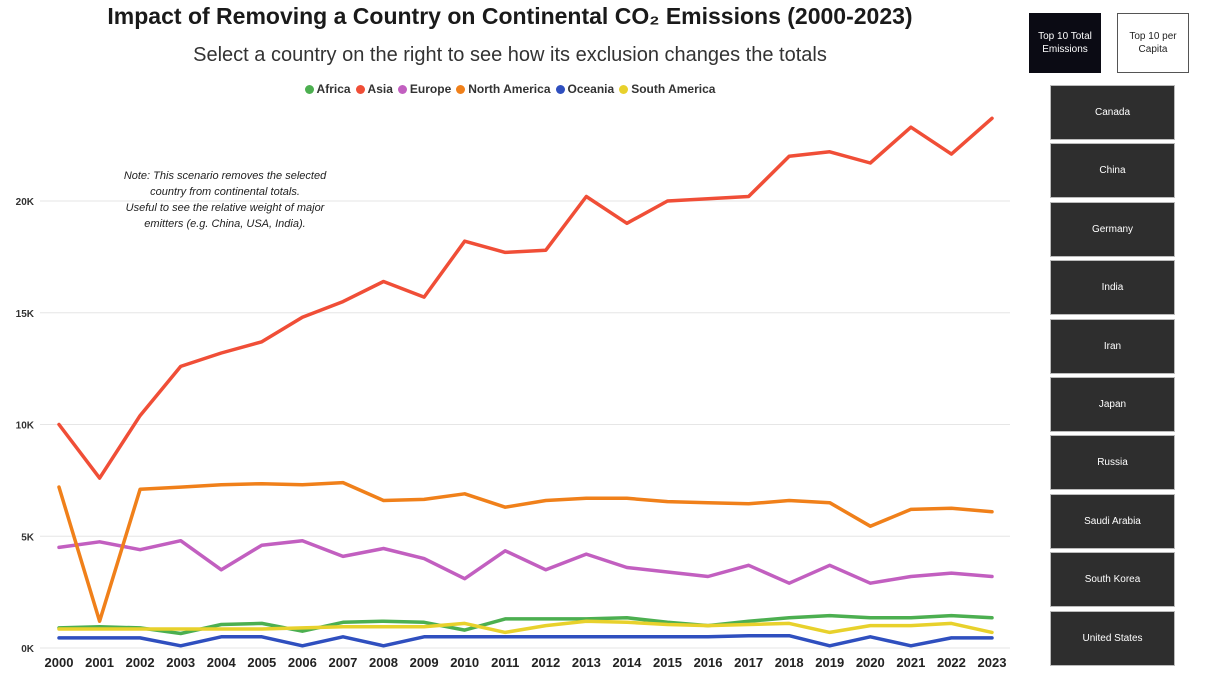 The image size is (1209, 673). I want to click on legend-label: Oceania, so click(591, 89).